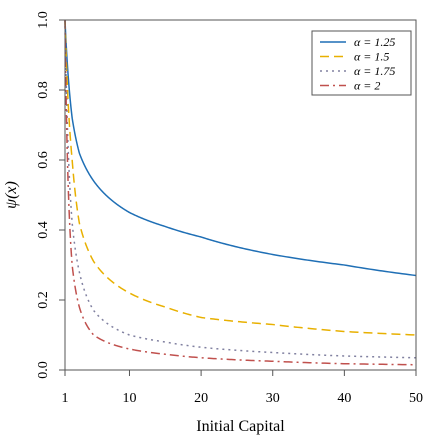 The height and width of the screenshot is (436, 436). I want to click on x-tick-label: 1, so click(65, 398).